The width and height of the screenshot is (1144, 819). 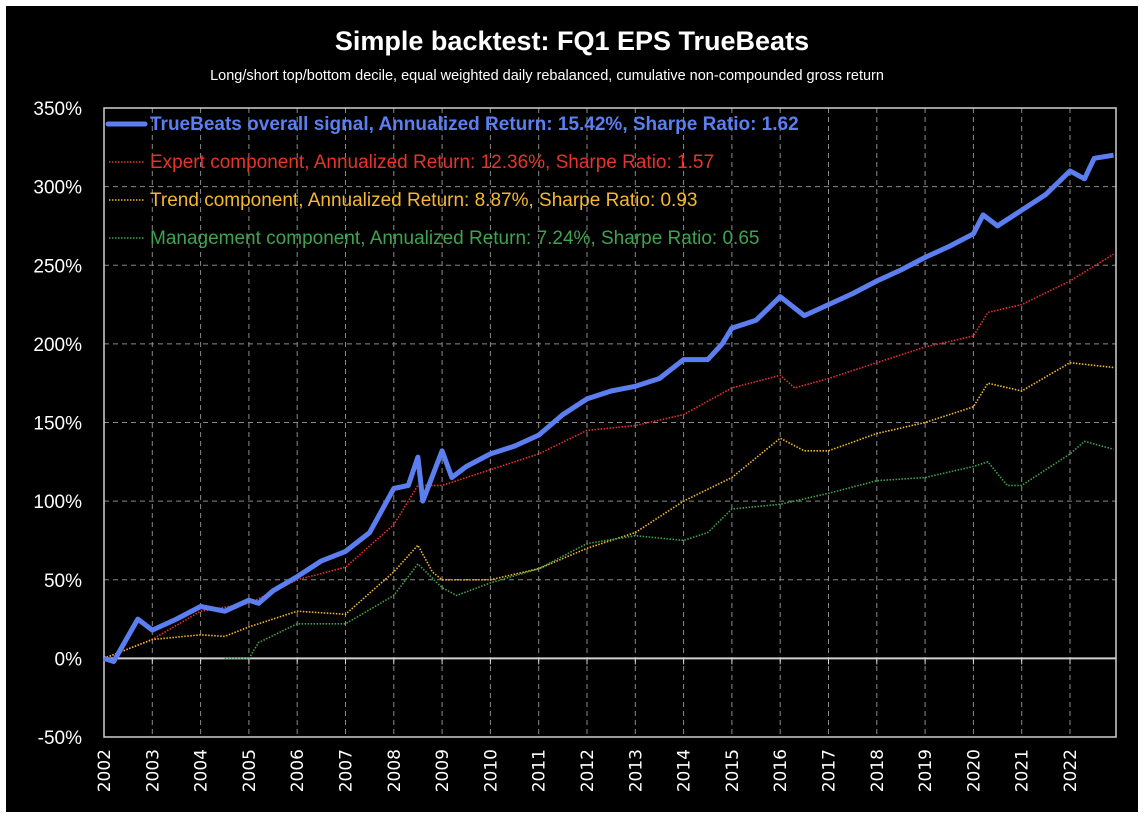 I want to click on x-tick-label: 2005, so click(x=250, y=770).